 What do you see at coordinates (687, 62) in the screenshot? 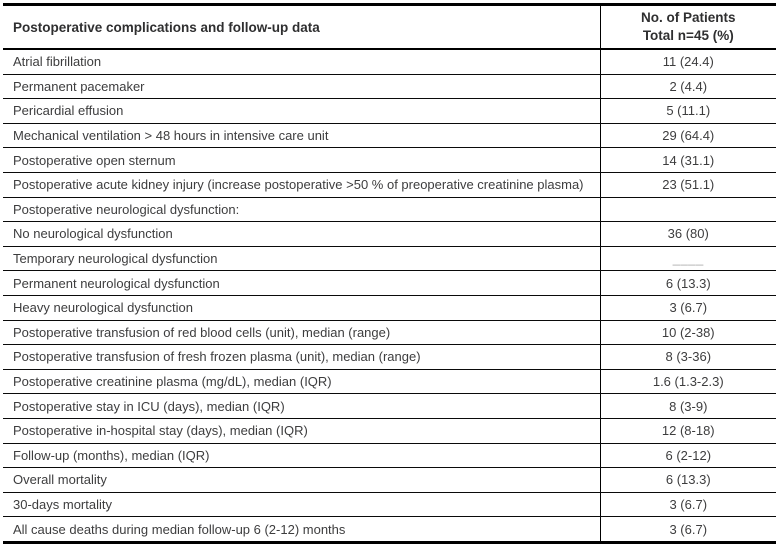
I see `row-value: 11 (24.4)` at bounding box center [687, 62].